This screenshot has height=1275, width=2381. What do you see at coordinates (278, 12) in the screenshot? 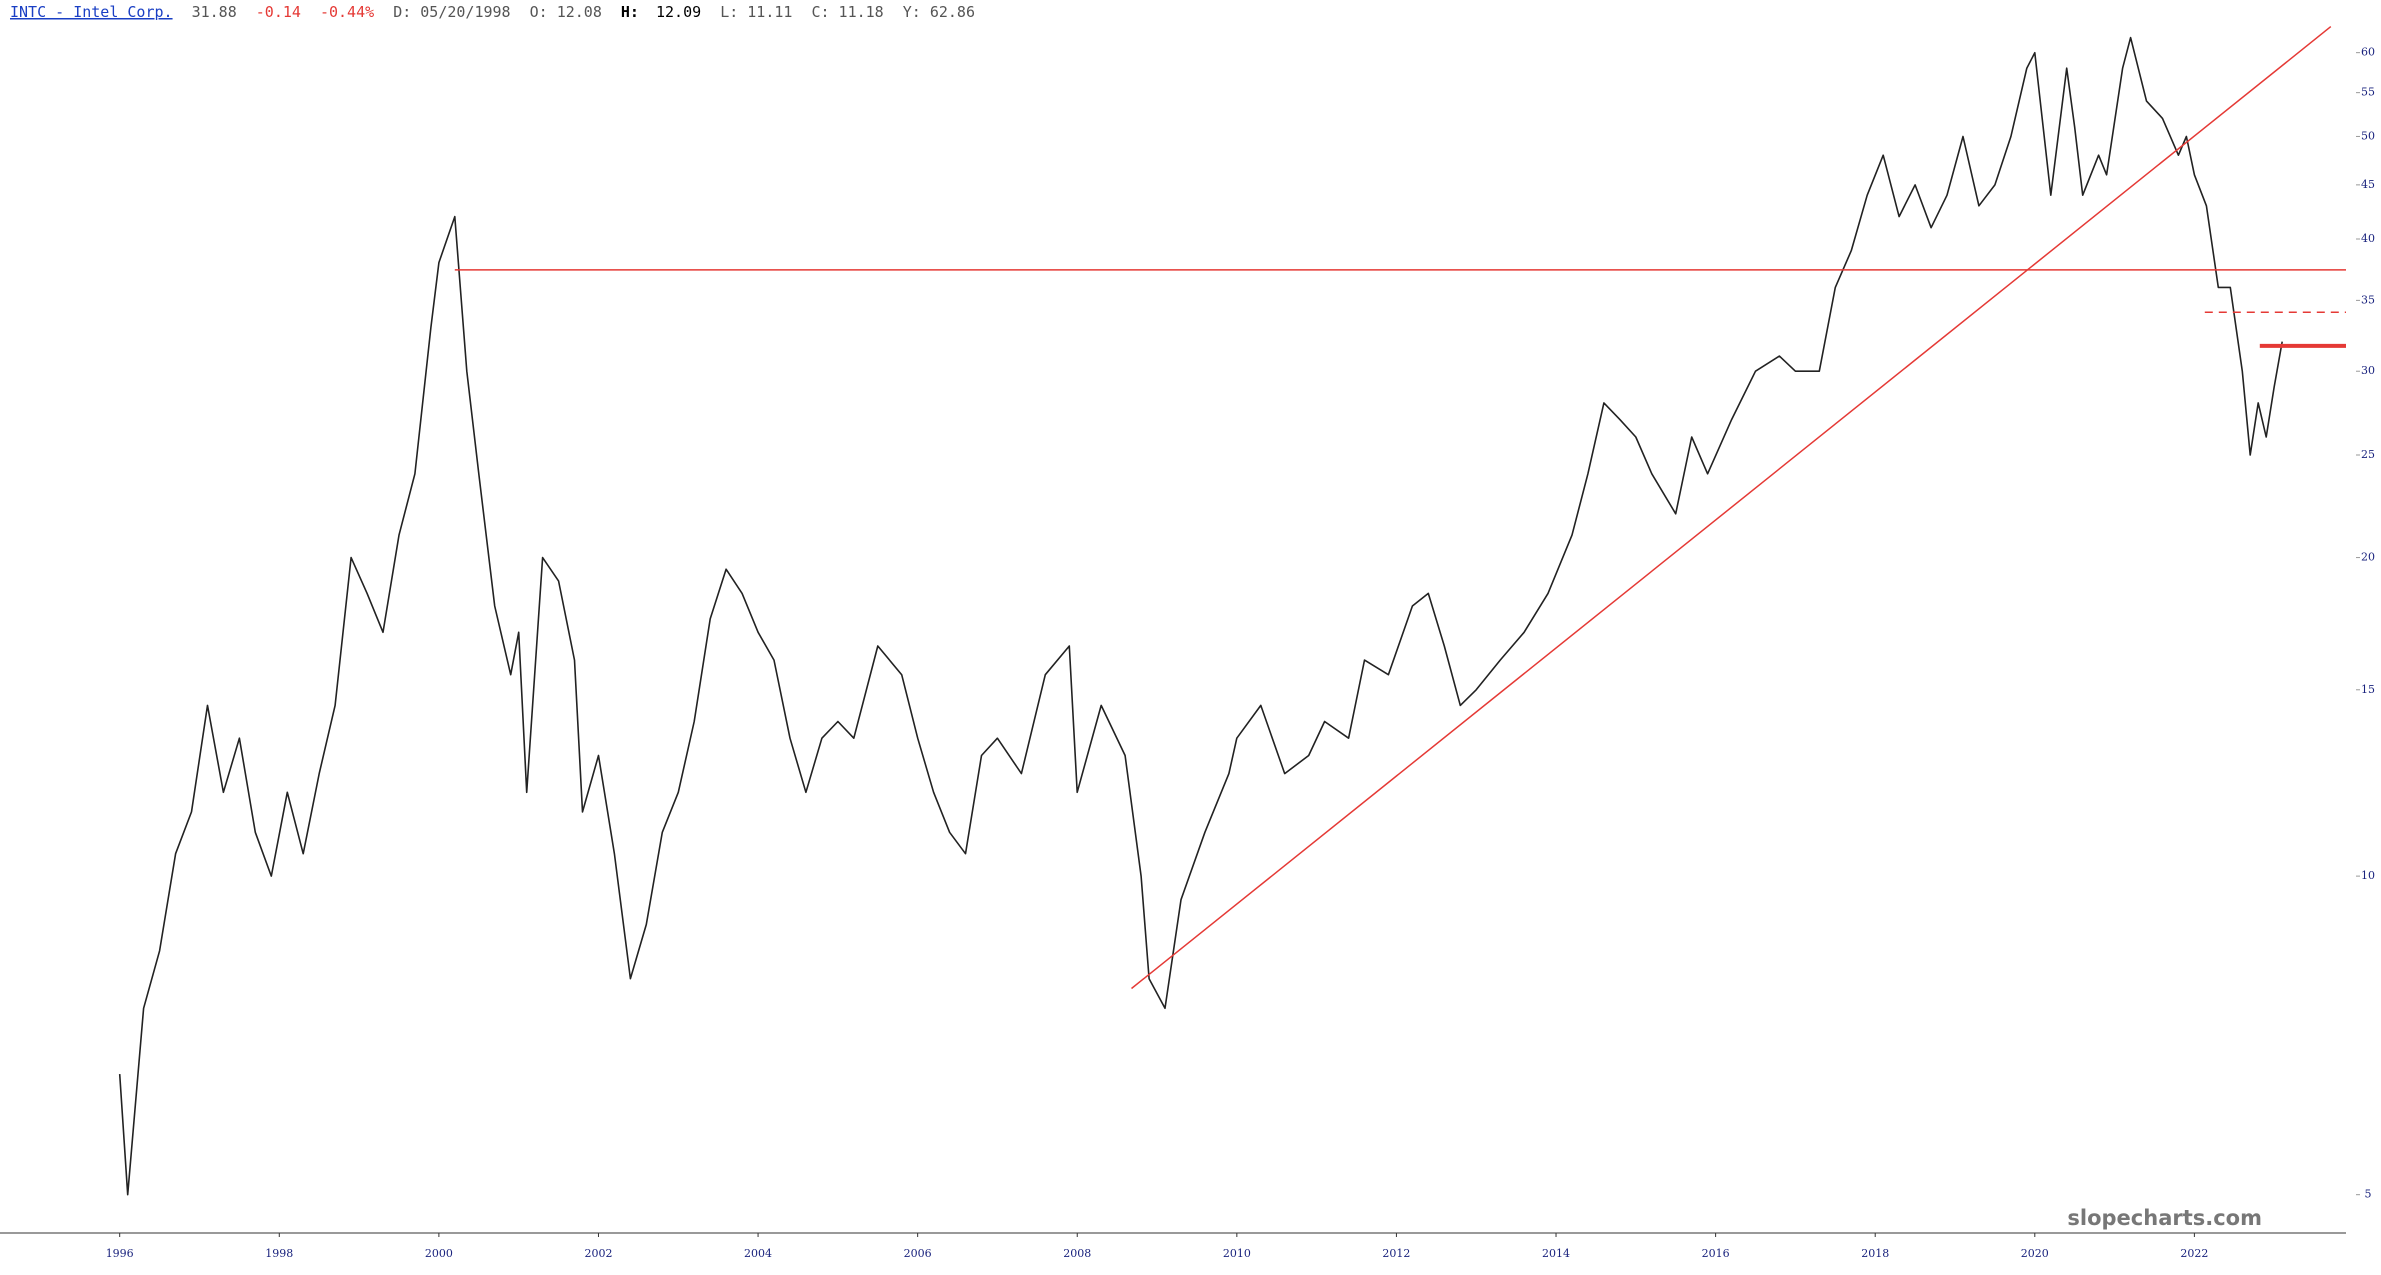
I see `change: -0.14` at bounding box center [278, 12].